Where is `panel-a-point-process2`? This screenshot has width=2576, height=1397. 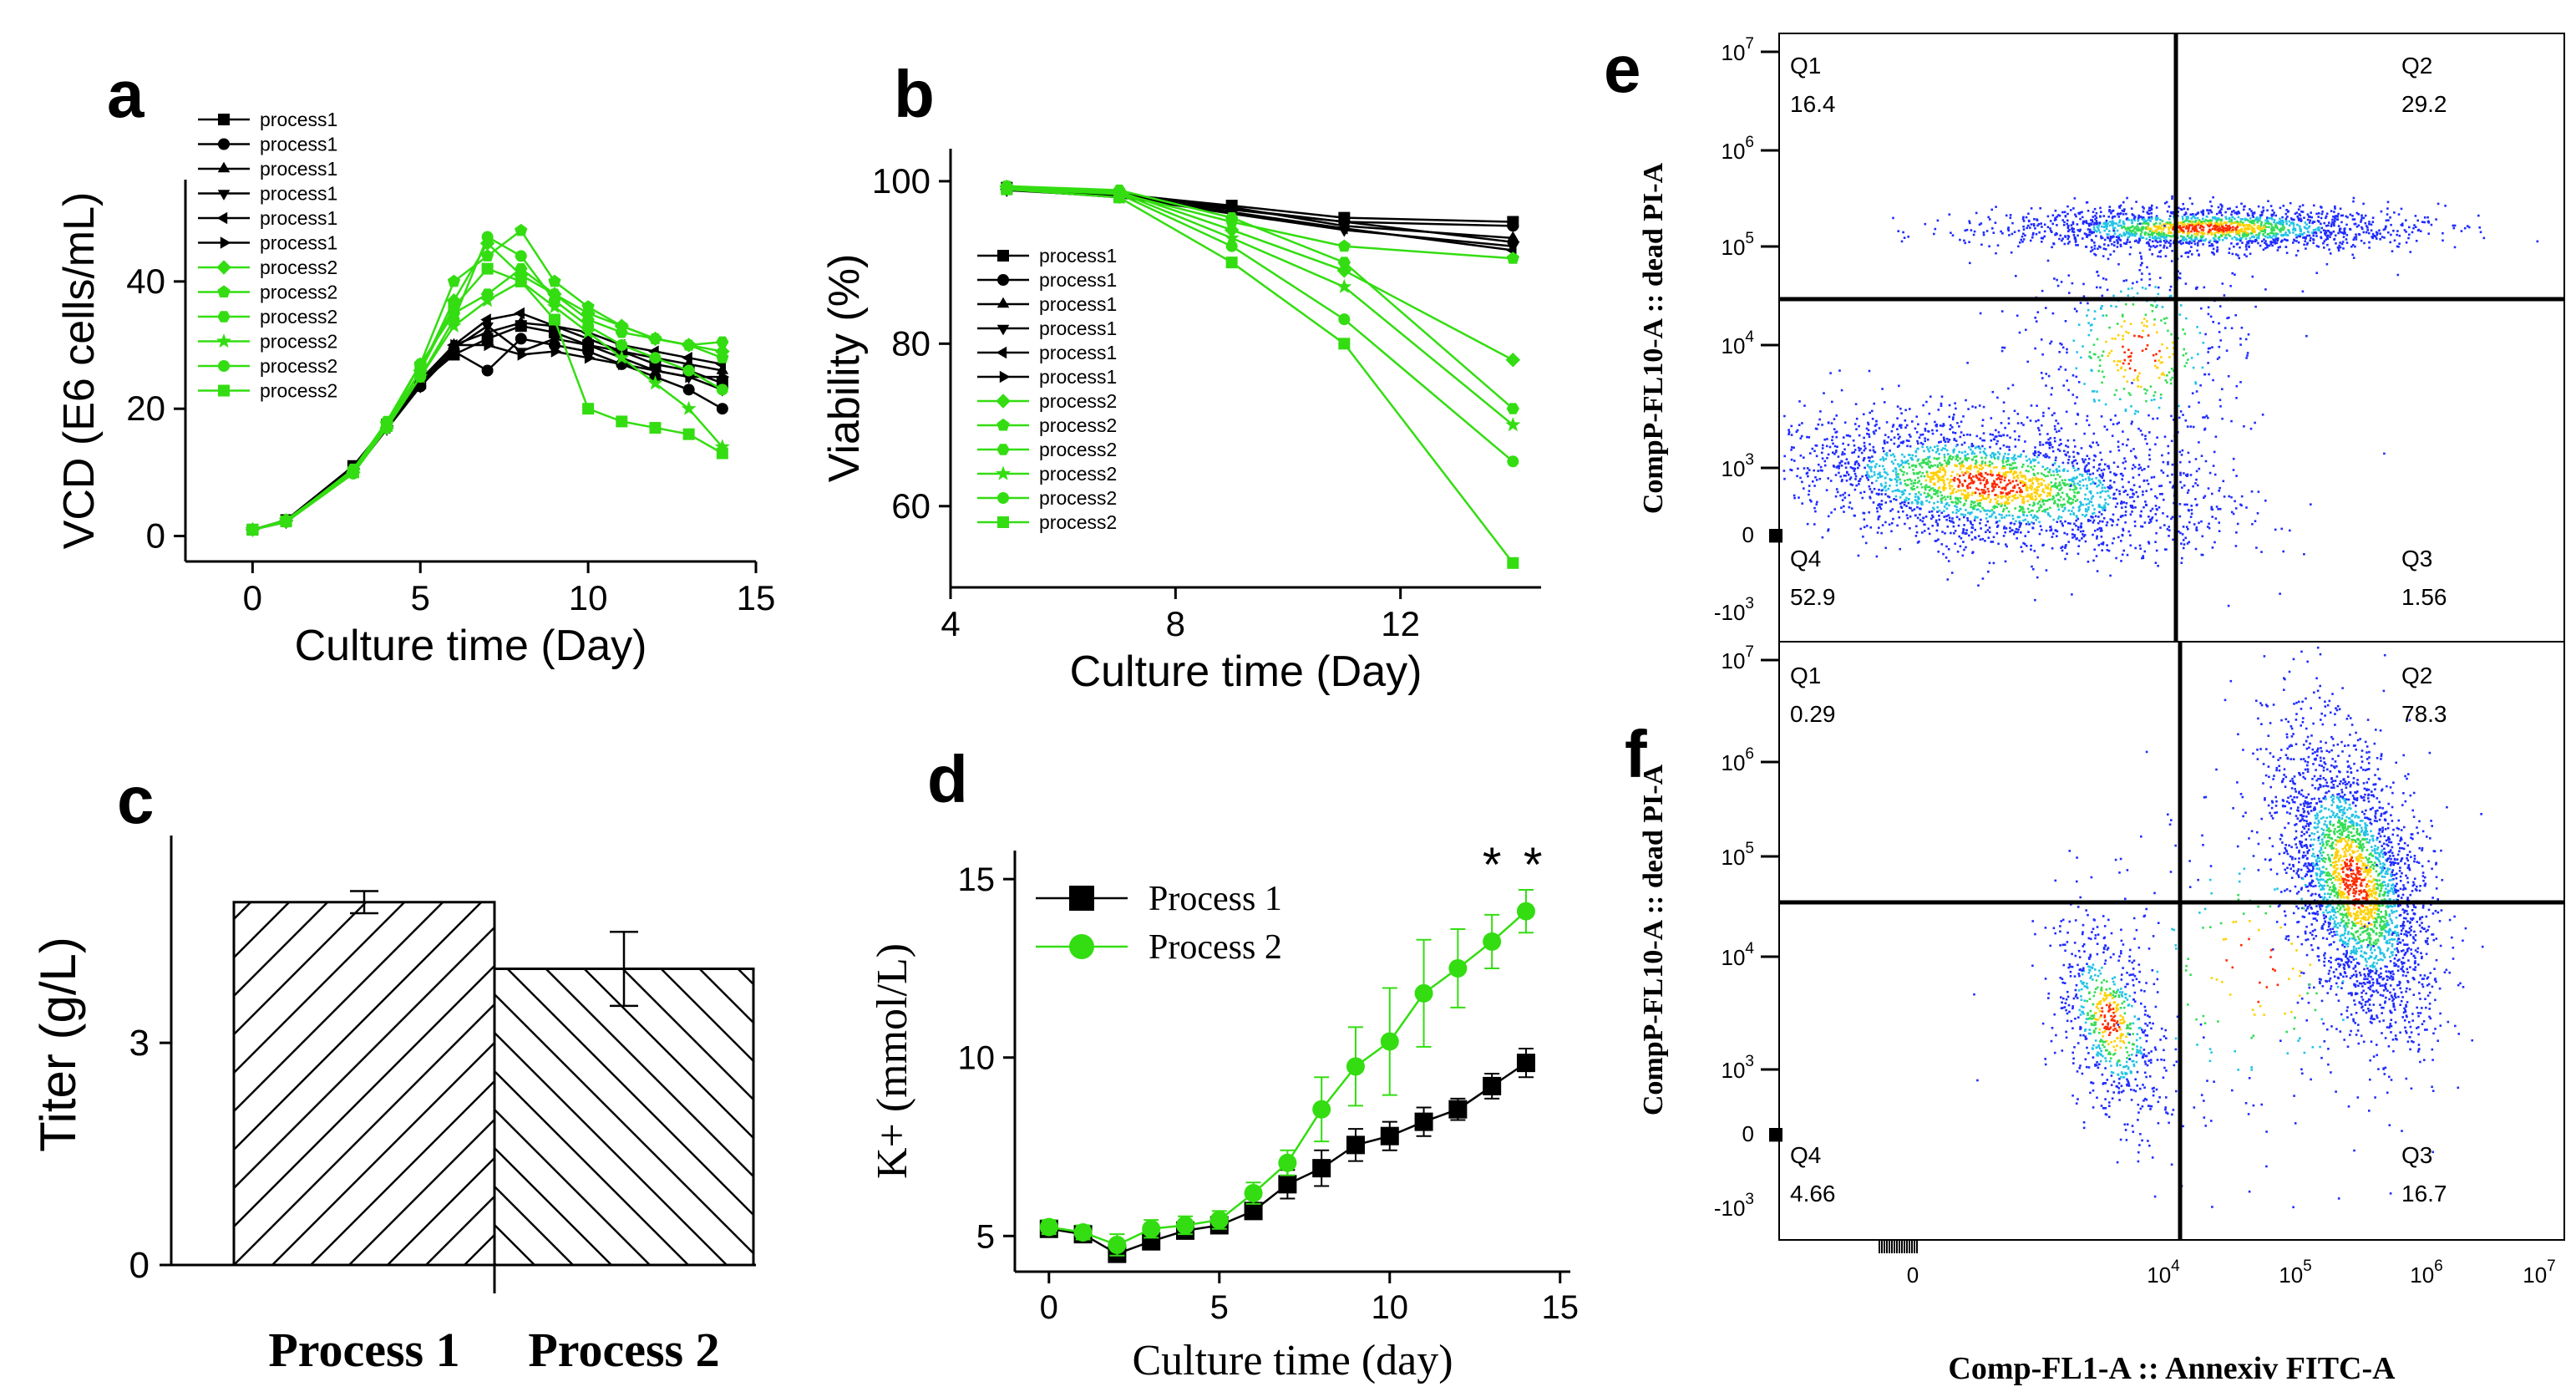 panel-a-point-process2 is located at coordinates (487, 299).